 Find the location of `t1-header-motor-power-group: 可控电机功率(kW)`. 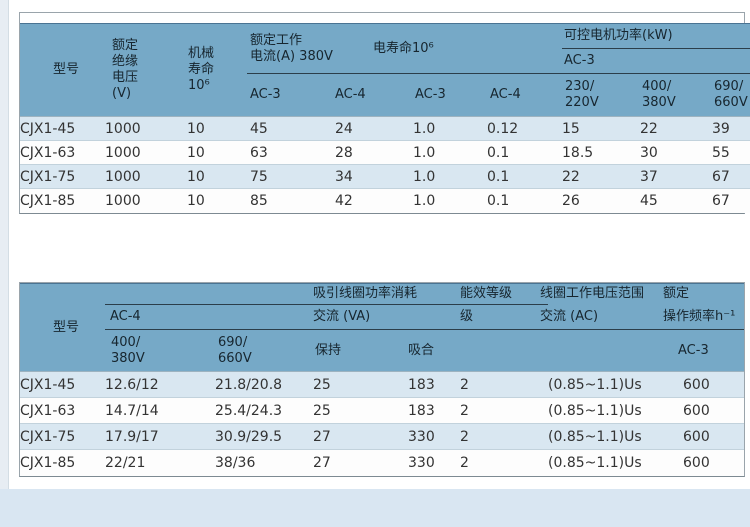

t1-header-motor-power-group: 可控电机功率(kW) is located at coordinates (656, 36).